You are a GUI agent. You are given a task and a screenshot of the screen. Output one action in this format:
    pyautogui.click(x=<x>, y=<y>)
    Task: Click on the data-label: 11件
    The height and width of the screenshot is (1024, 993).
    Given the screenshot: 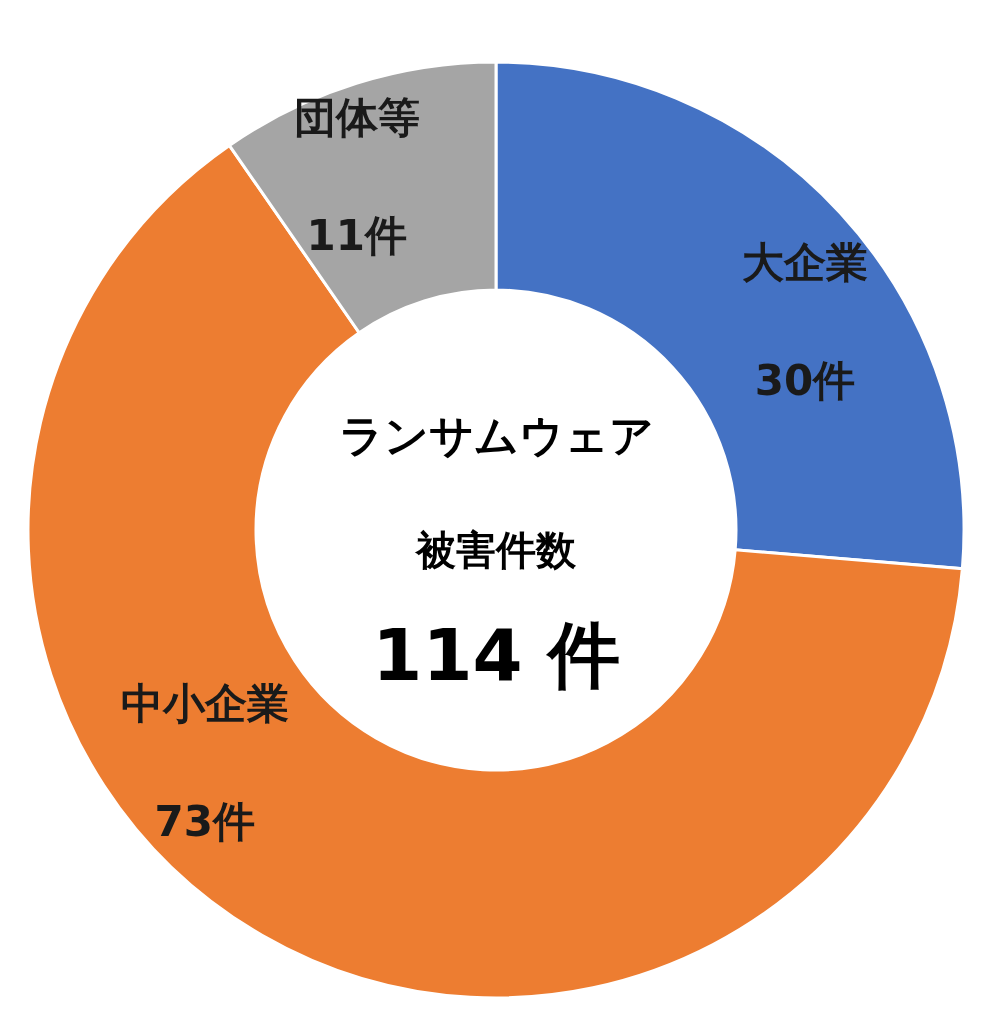 What is the action you would take?
    pyautogui.click(x=356, y=235)
    